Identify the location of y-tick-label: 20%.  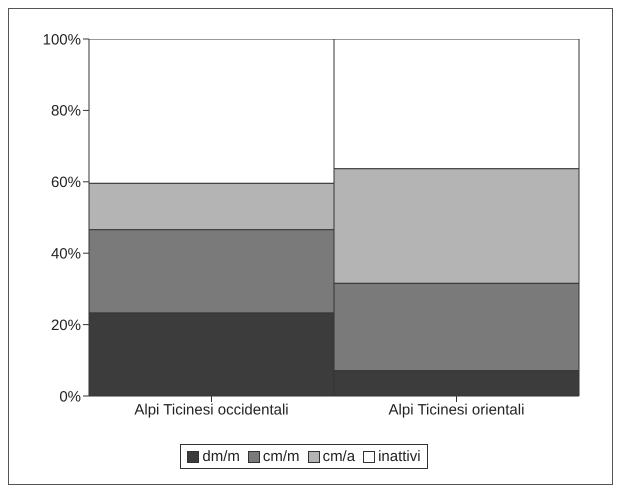
(65, 325).